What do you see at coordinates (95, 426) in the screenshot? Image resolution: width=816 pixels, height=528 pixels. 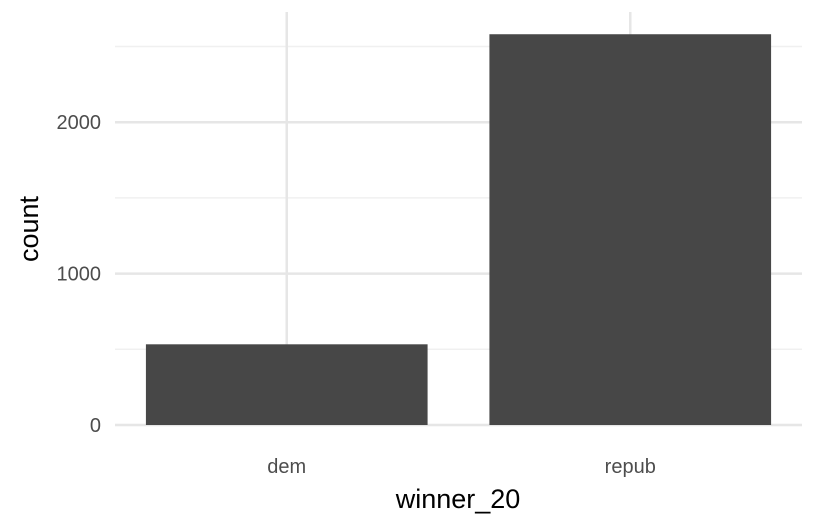 I see `y-tick-label: 0` at bounding box center [95, 426].